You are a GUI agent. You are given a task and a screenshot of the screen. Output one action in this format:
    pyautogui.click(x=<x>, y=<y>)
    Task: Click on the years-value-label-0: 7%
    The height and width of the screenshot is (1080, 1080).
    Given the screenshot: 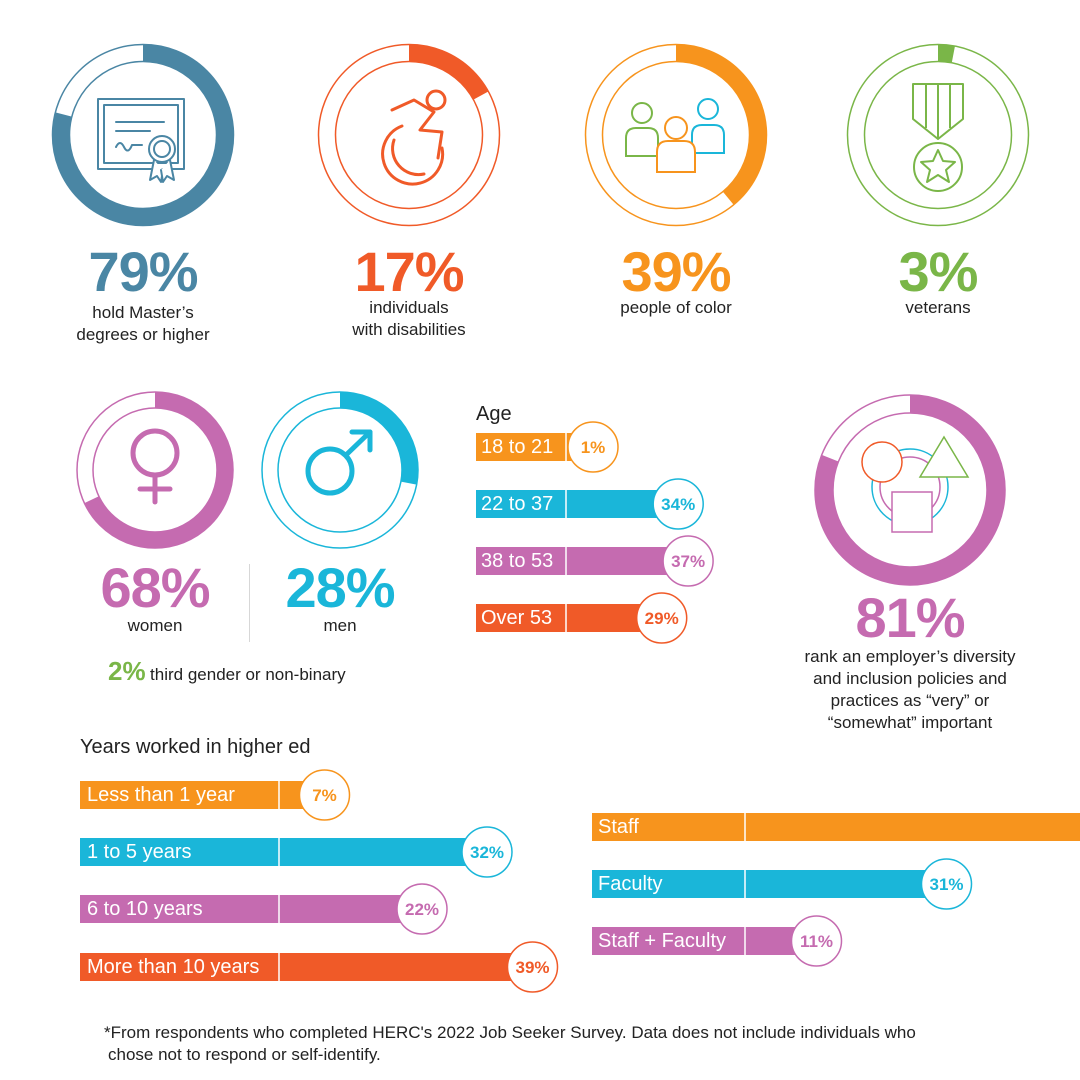 What is the action you would take?
    pyautogui.click(x=324, y=795)
    